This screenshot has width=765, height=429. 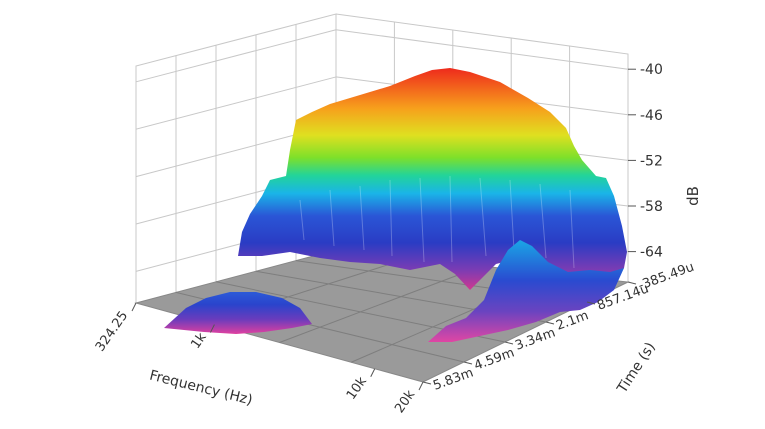 I want to click on time-axis-title: Time (s), so click(x=636, y=368).